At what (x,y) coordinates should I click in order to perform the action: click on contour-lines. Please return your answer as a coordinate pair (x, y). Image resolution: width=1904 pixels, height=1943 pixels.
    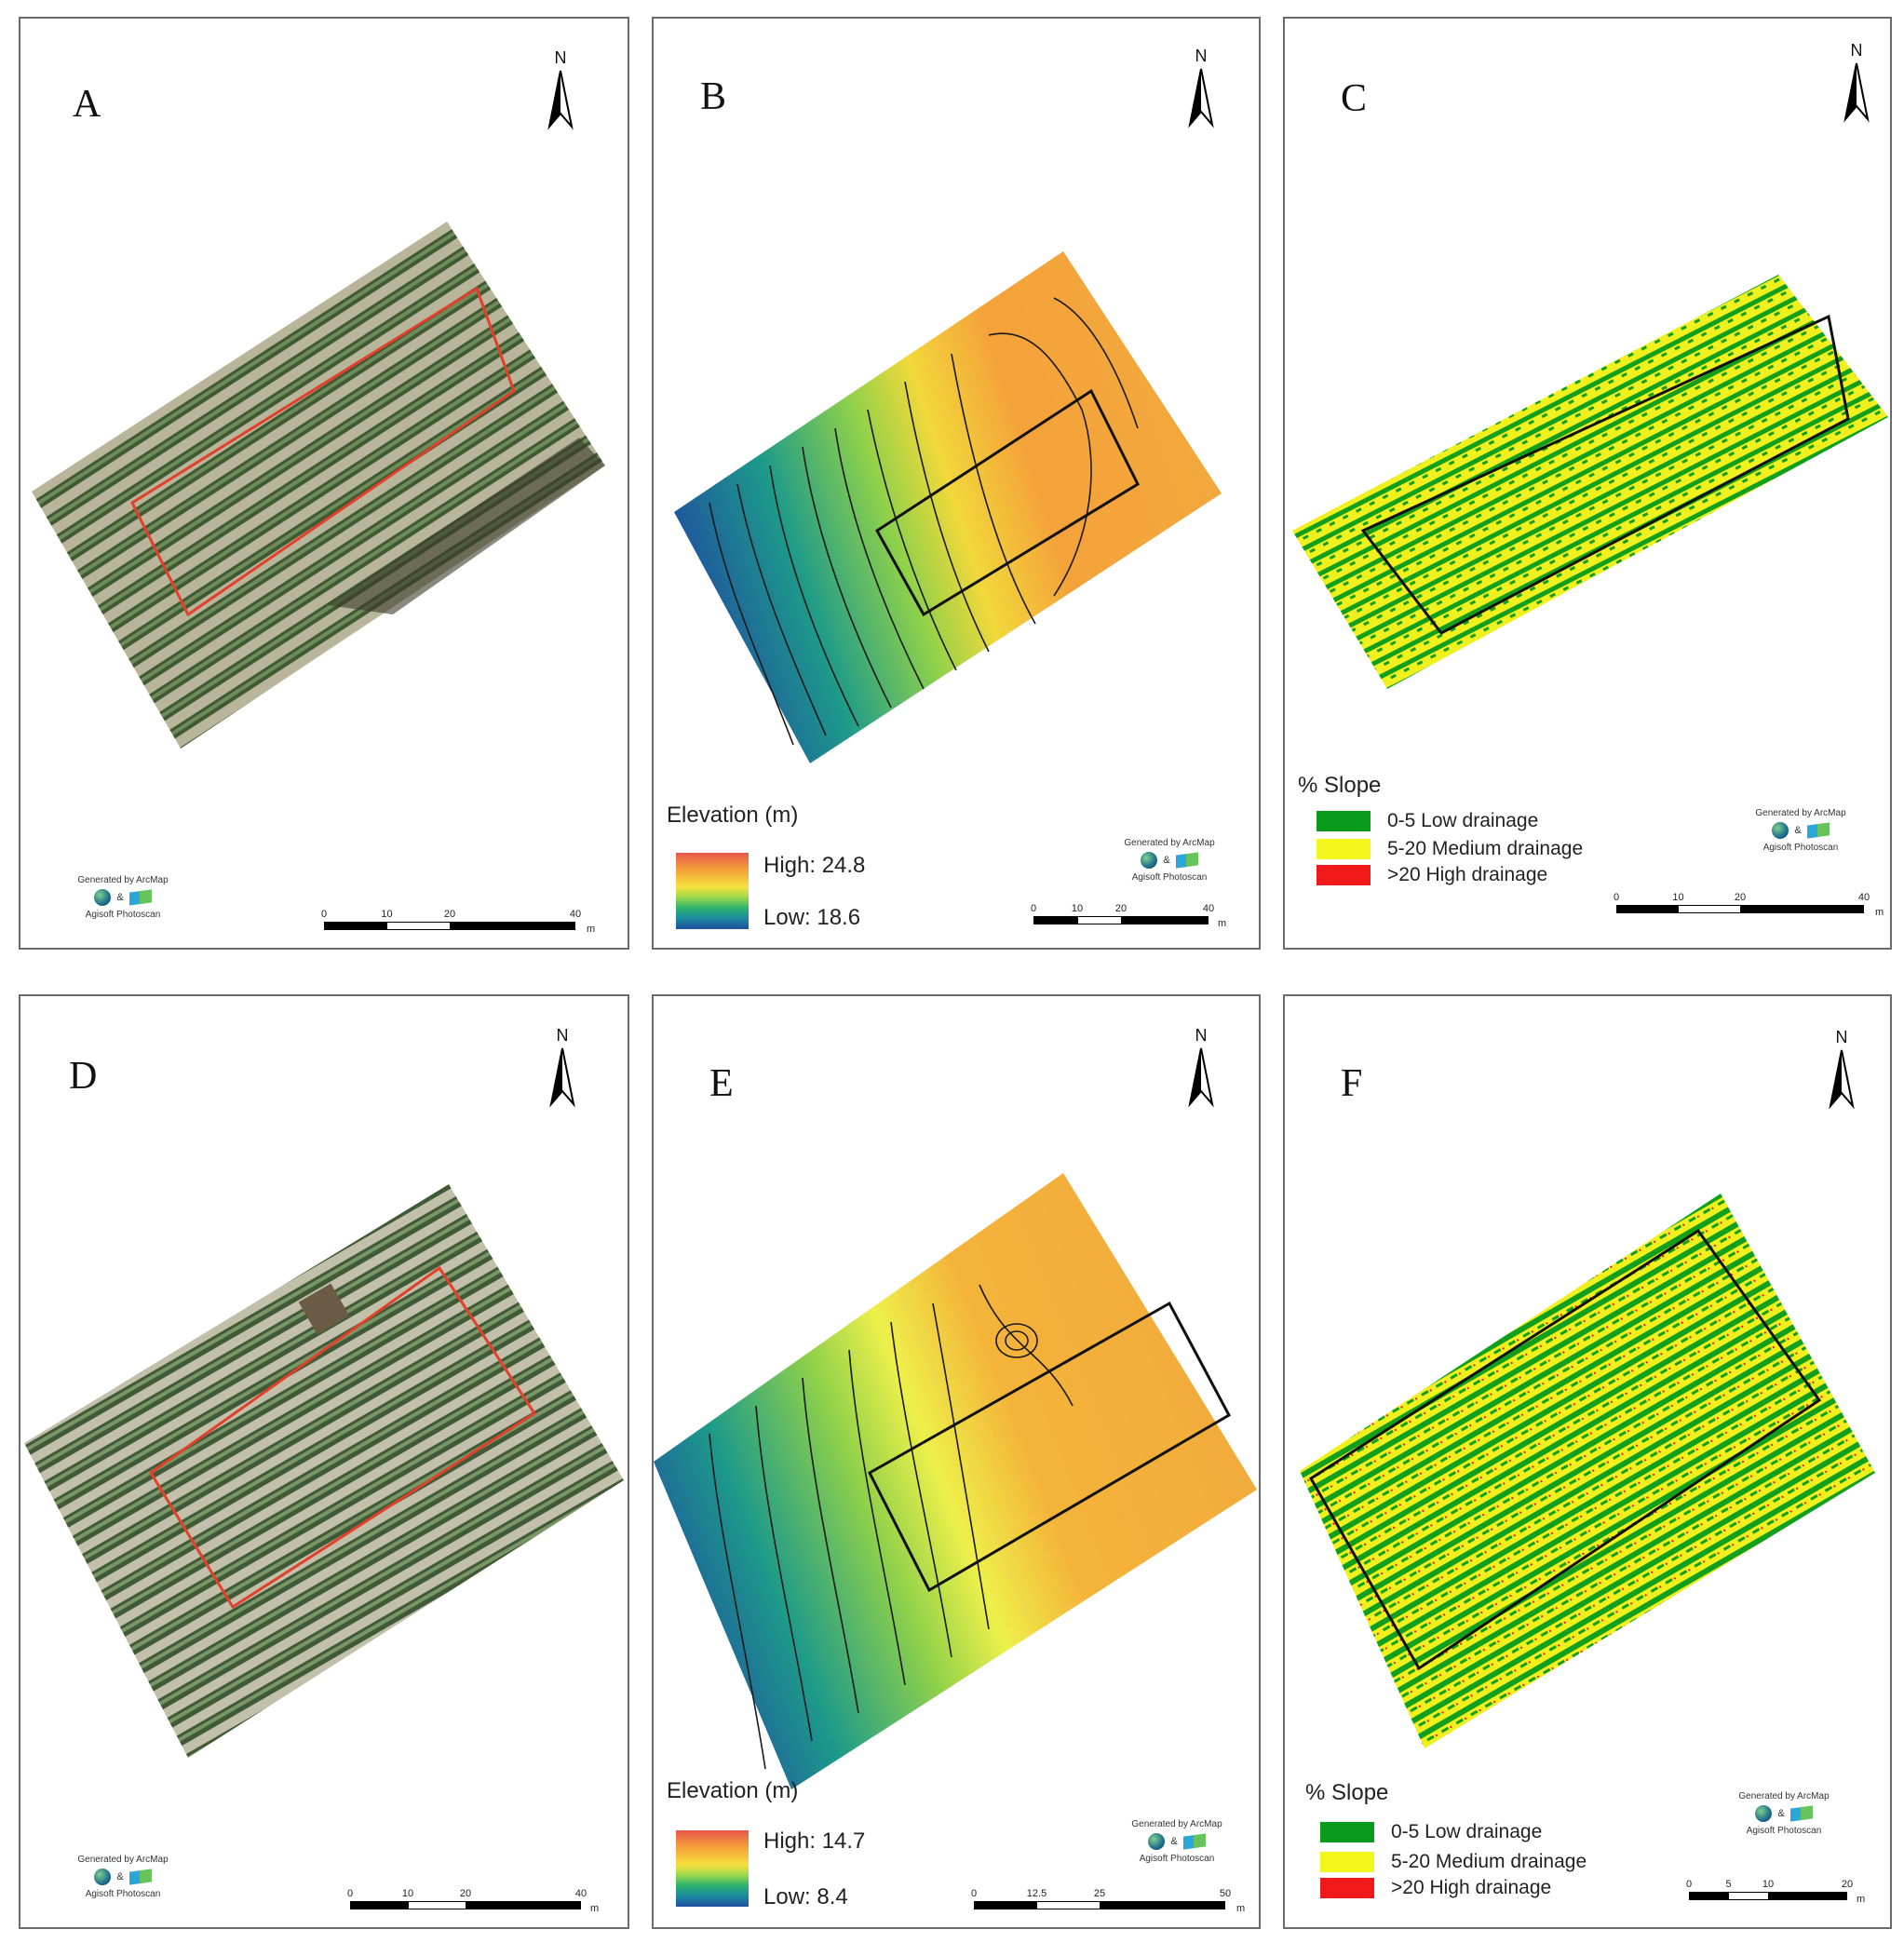
    Looking at the image, I should click on (924, 521).